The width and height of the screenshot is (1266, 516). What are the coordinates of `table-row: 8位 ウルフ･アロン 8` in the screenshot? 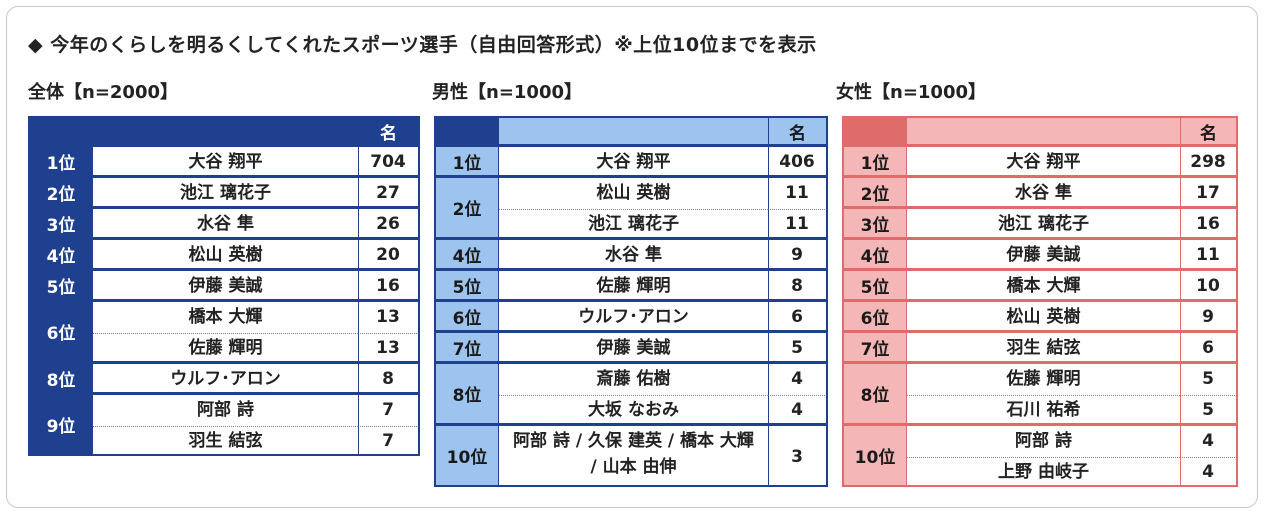 It's located at (224, 378).